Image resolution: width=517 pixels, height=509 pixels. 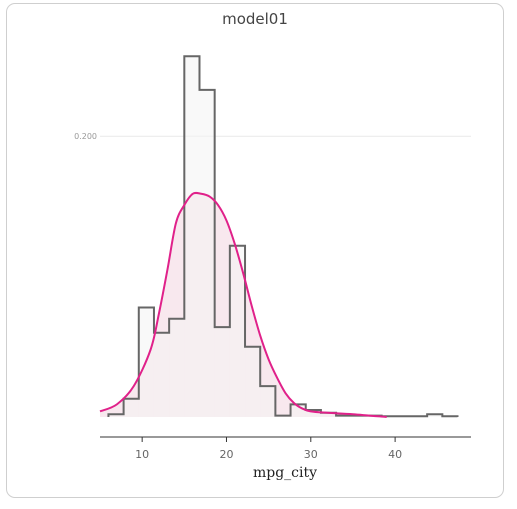 I want to click on y-tick-label: 0.200, so click(x=85, y=136).